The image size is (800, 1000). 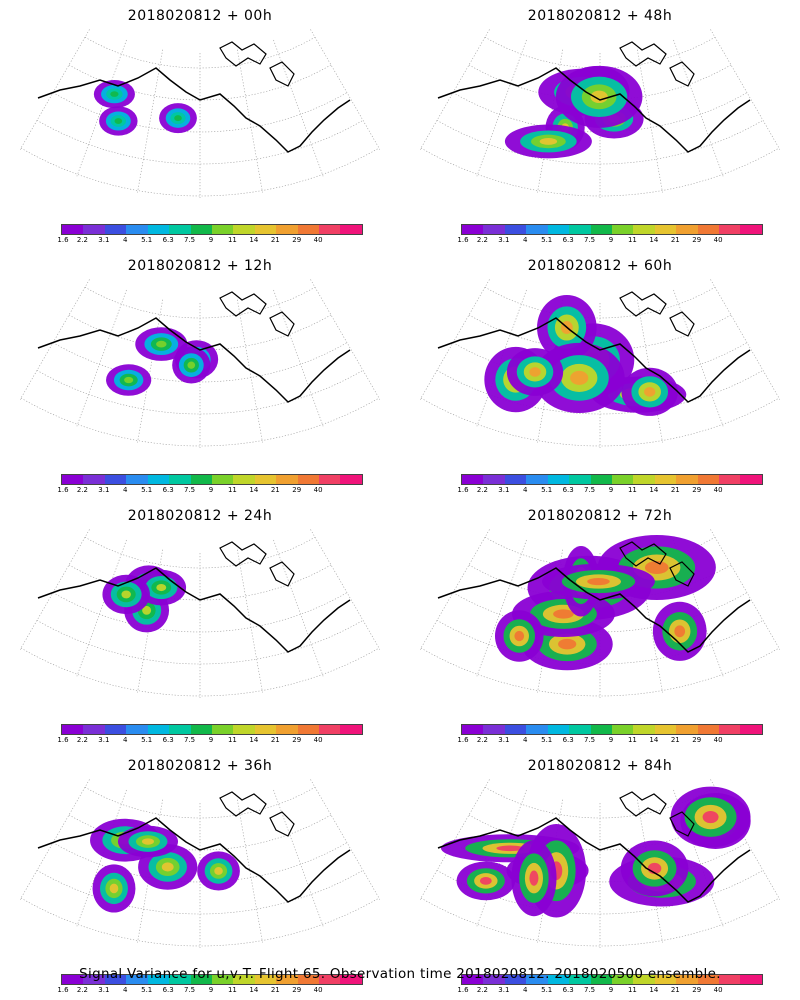 I want to click on colorbar-label: 11, so click(x=632, y=740).